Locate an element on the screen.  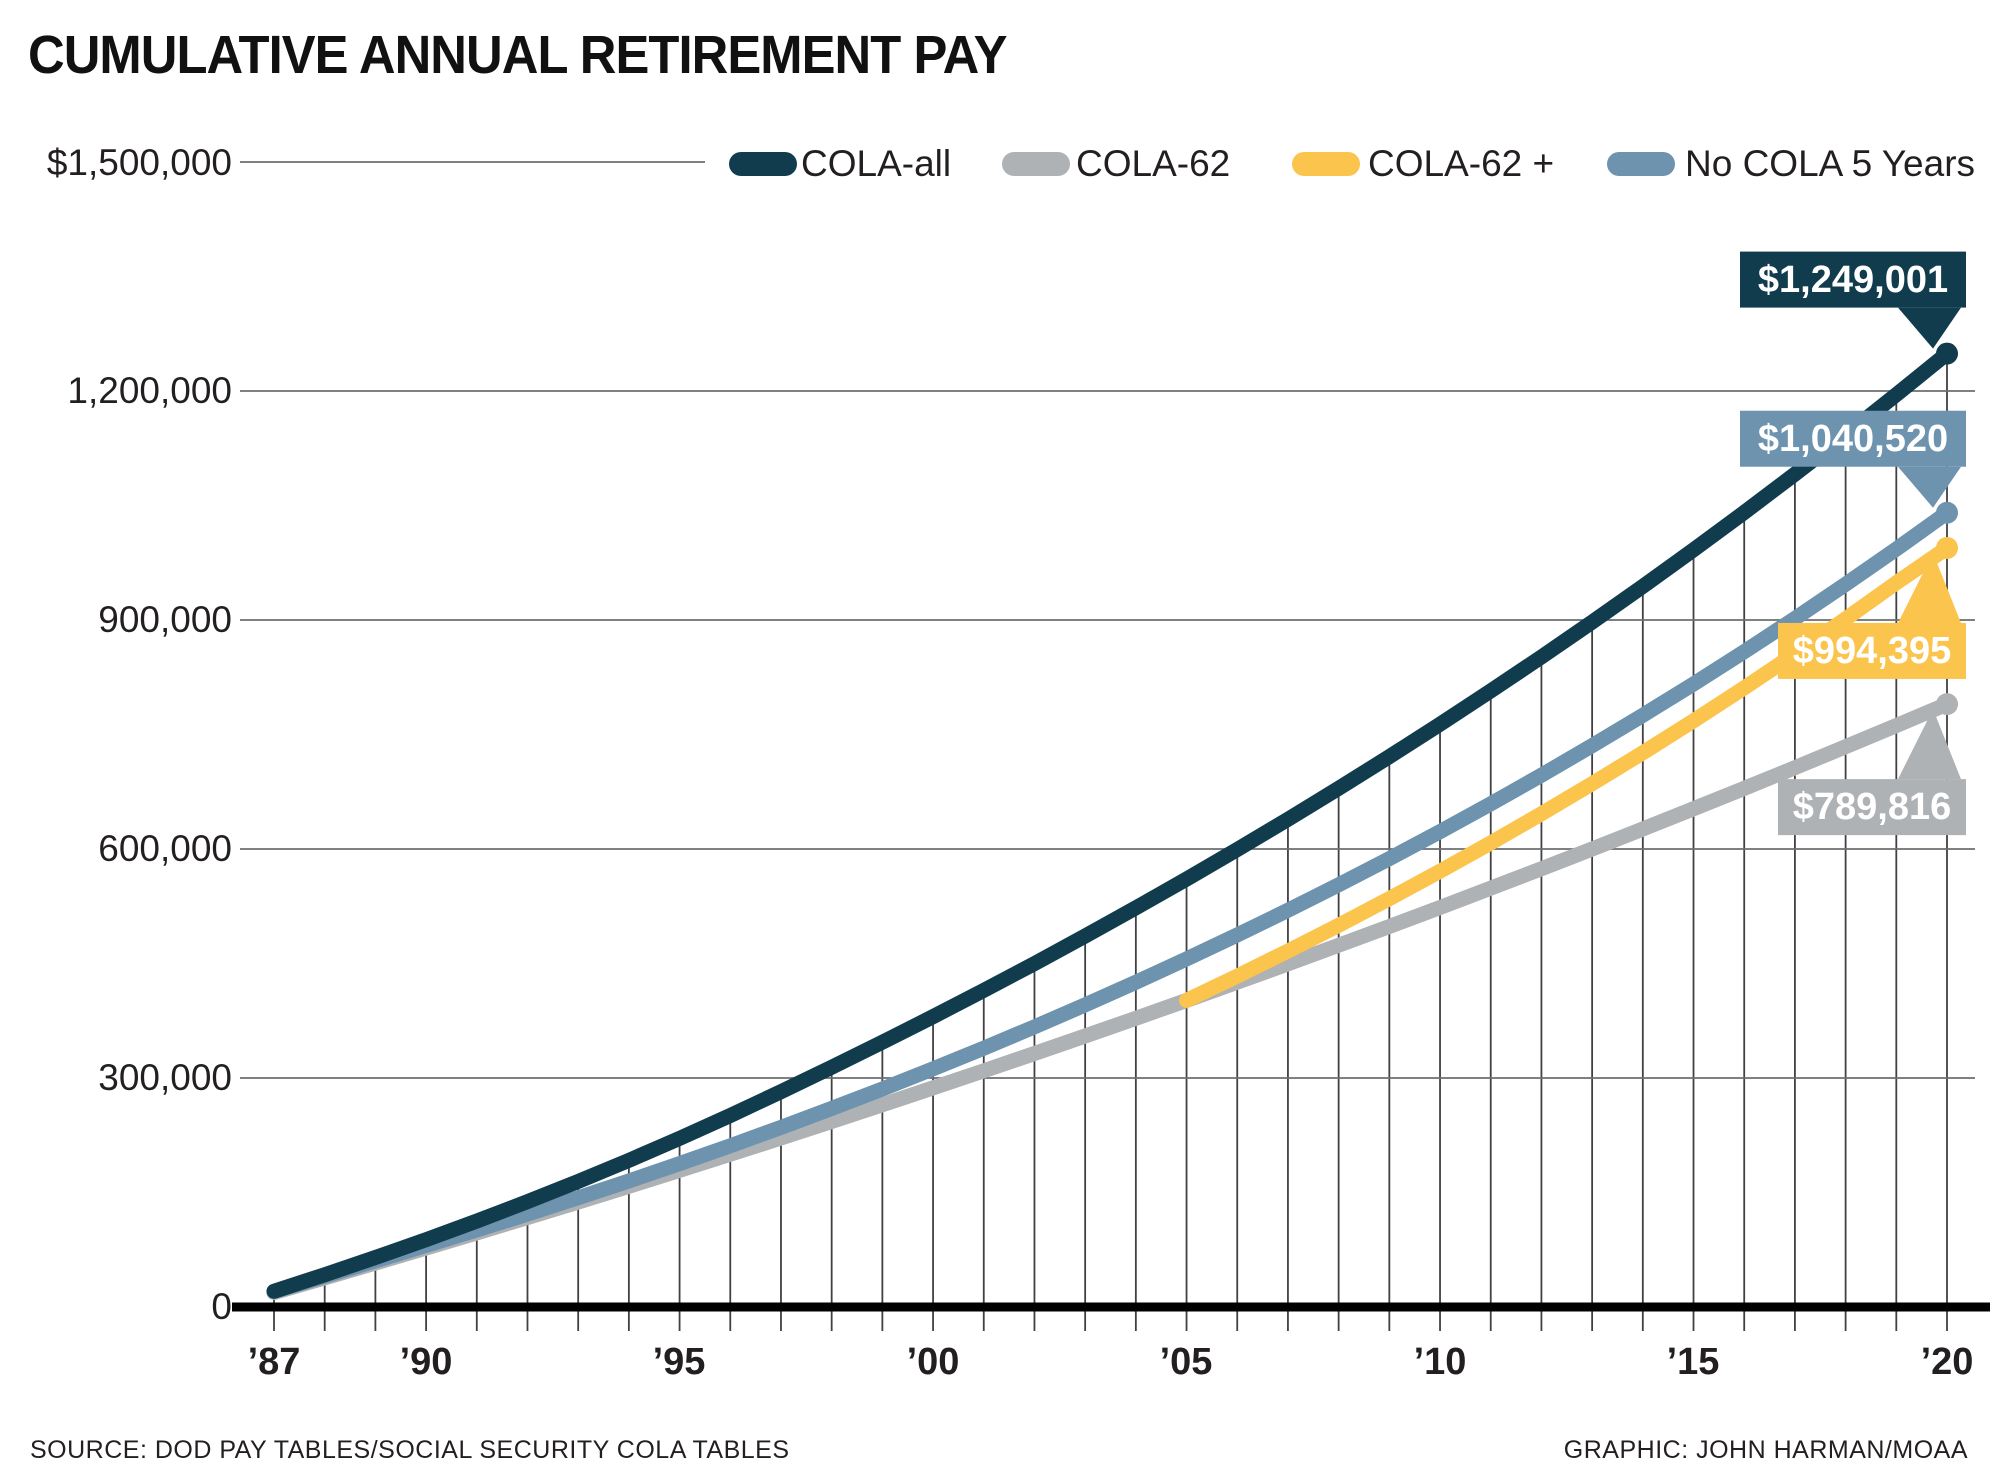
callout-value-no-cola-5: $1,040,520 is located at coordinates (1853, 438).